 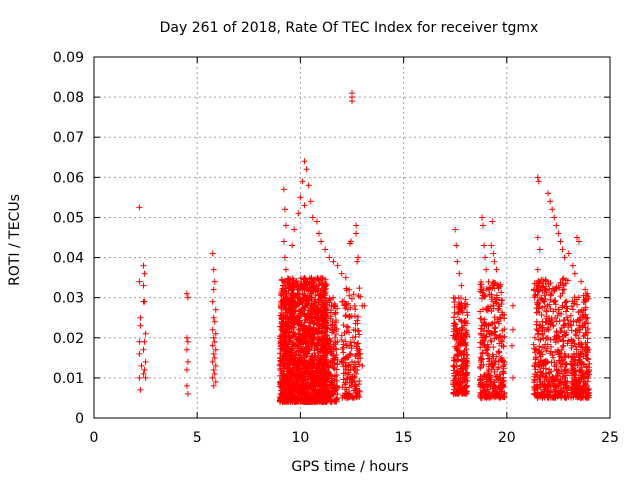 I want to click on y-tick-label: 0.02, so click(x=68, y=339).